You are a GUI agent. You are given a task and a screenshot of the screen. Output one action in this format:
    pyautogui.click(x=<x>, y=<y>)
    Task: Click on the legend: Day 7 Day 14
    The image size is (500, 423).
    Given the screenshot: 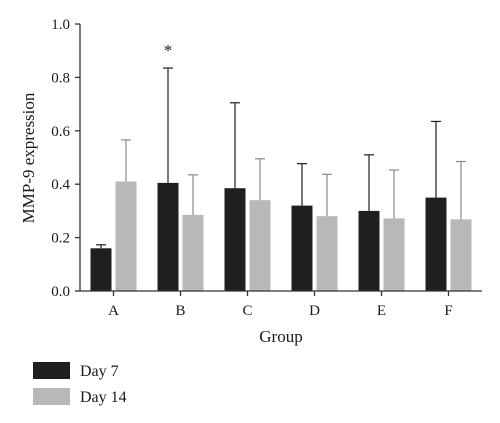 What is the action you would take?
    pyautogui.click(x=80, y=384)
    